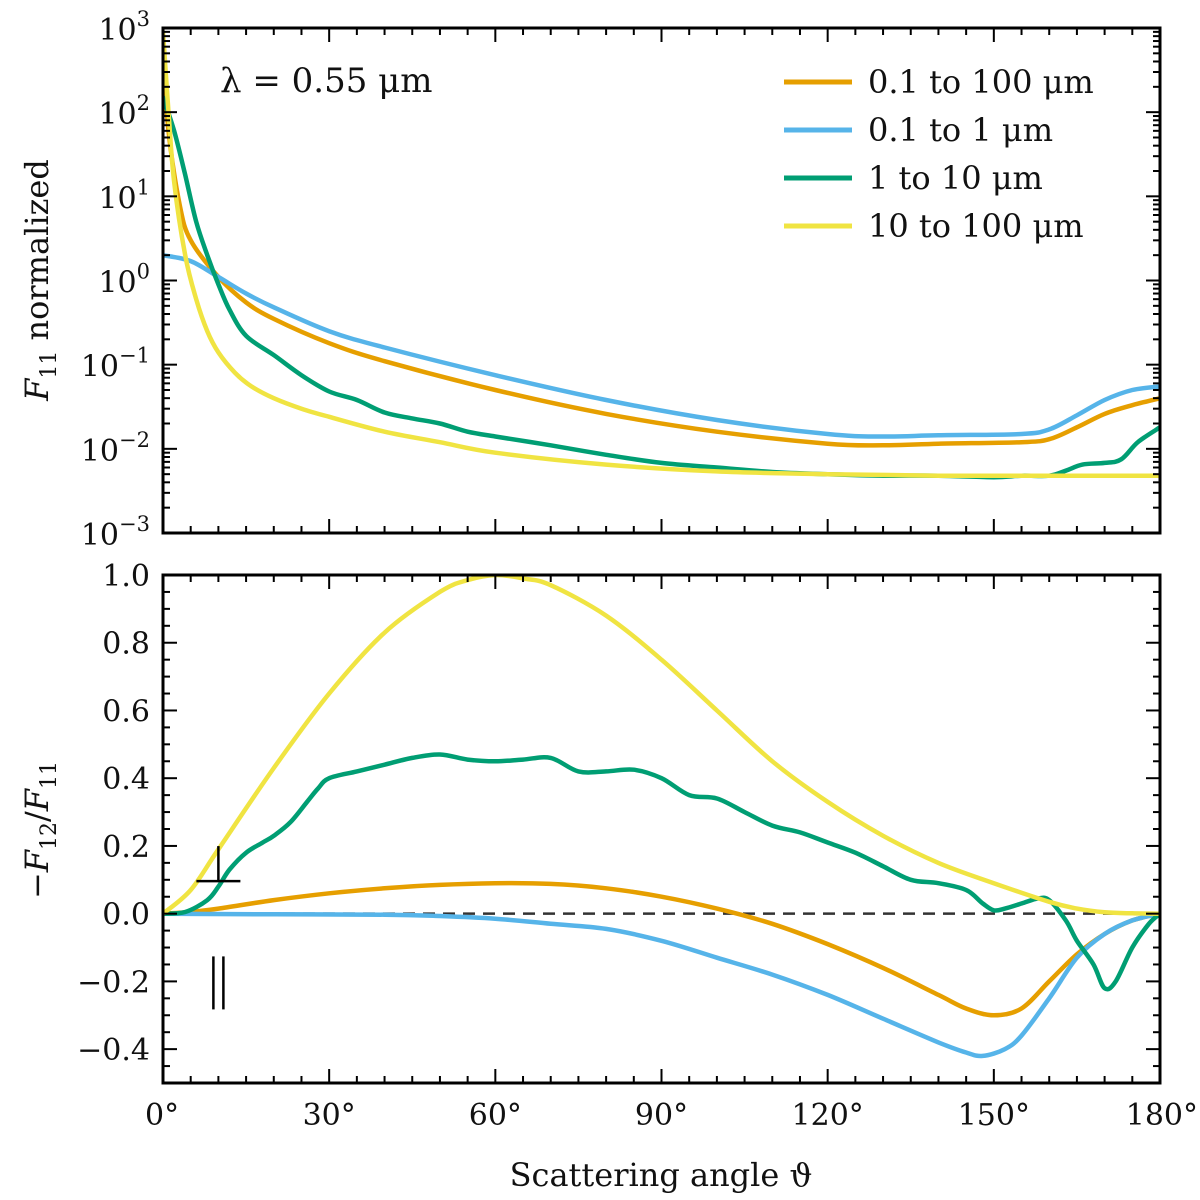 The width and height of the screenshot is (1200, 1200). I want to click on legend-label-0-1-to-100-um: 0.1 to 100 μm, so click(981, 82).